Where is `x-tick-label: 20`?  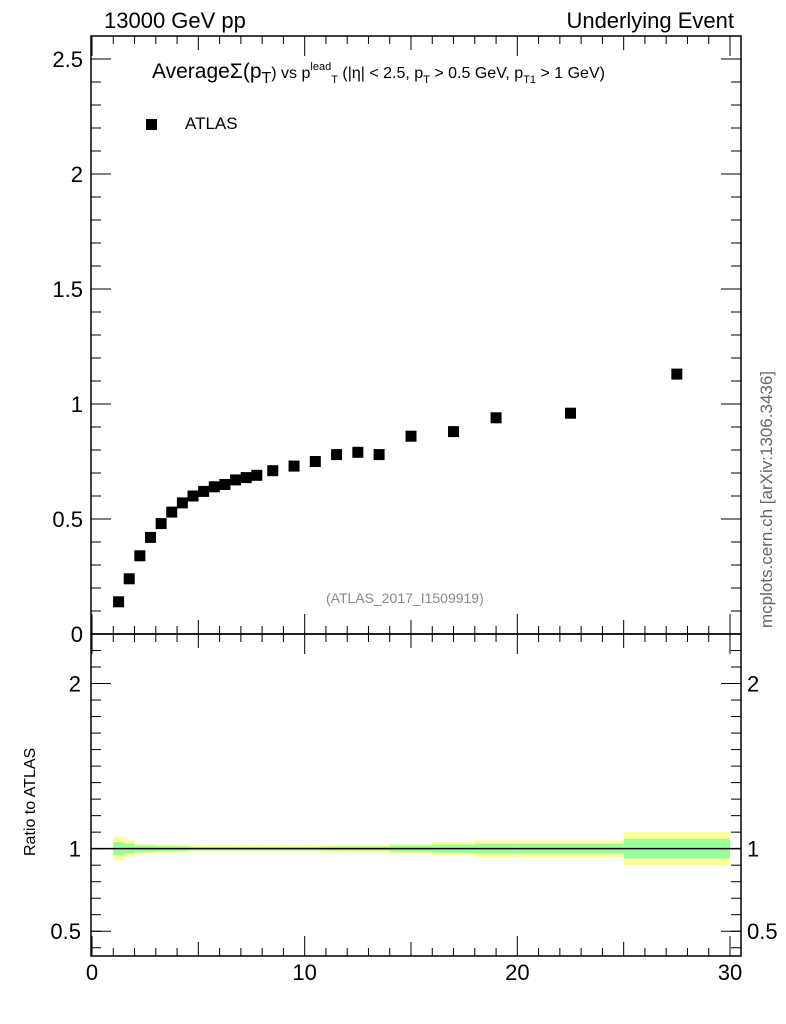 x-tick-label: 20 is located at coordinates (517, 972).